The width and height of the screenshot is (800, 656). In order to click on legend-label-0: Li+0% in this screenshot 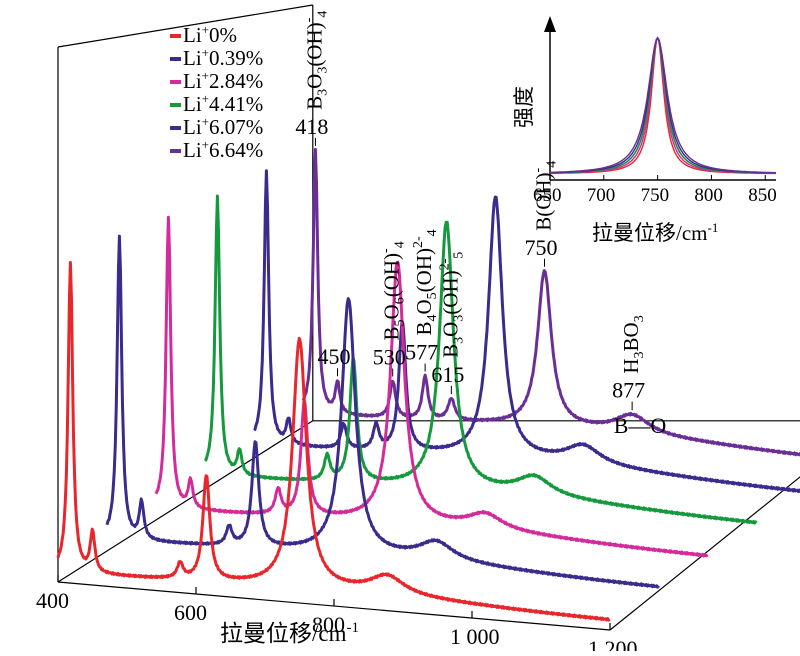, I will do `click(210, 34)`.